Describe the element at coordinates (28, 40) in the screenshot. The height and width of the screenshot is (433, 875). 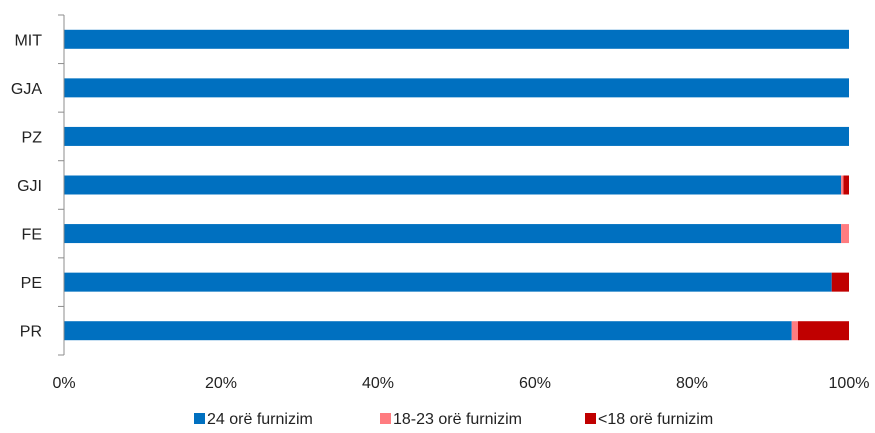
I see `y-tick-label: MIT` at that location.